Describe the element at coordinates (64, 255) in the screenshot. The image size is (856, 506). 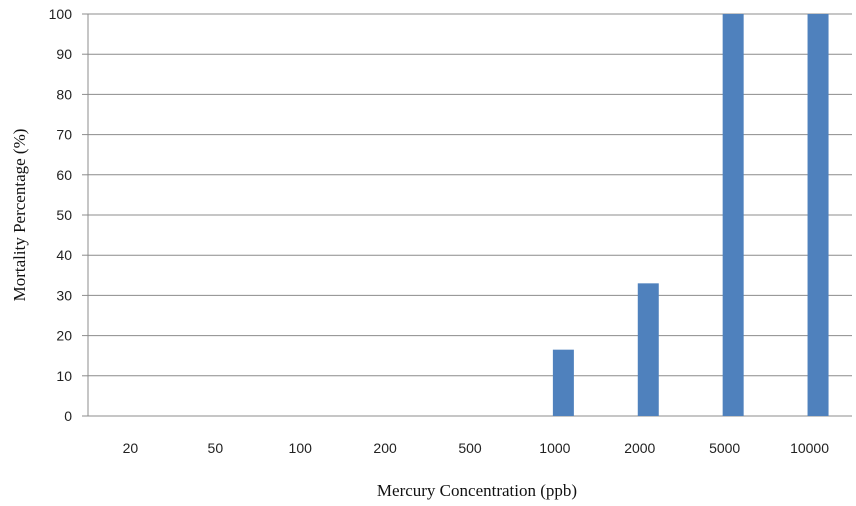
I see `y-tick-label-40: 40` at that location.